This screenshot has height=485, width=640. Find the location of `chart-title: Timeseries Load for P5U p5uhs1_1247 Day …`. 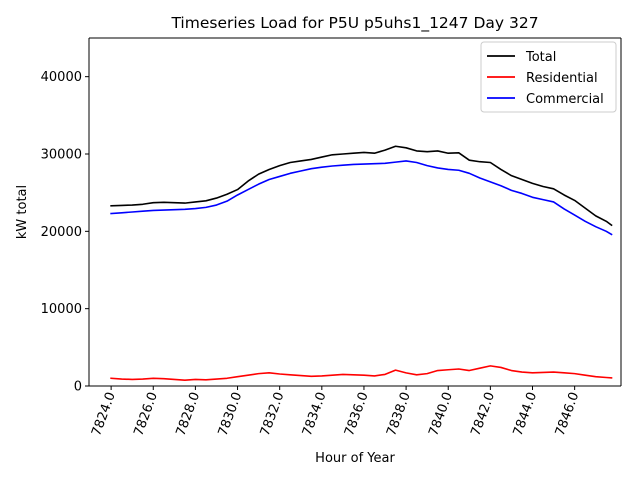

chart-title: Timeseries Load for P5U p5uhs1_1247 Day … is located at coordinates (354, 23).